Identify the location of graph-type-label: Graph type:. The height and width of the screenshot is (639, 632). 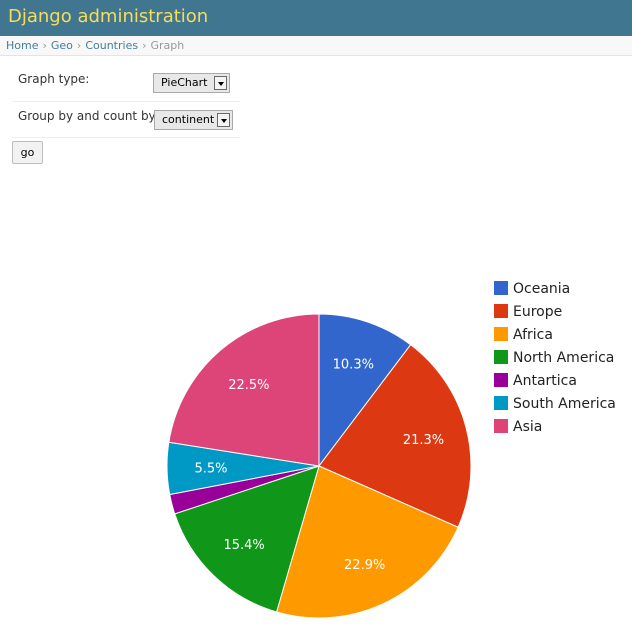
(54, 79).